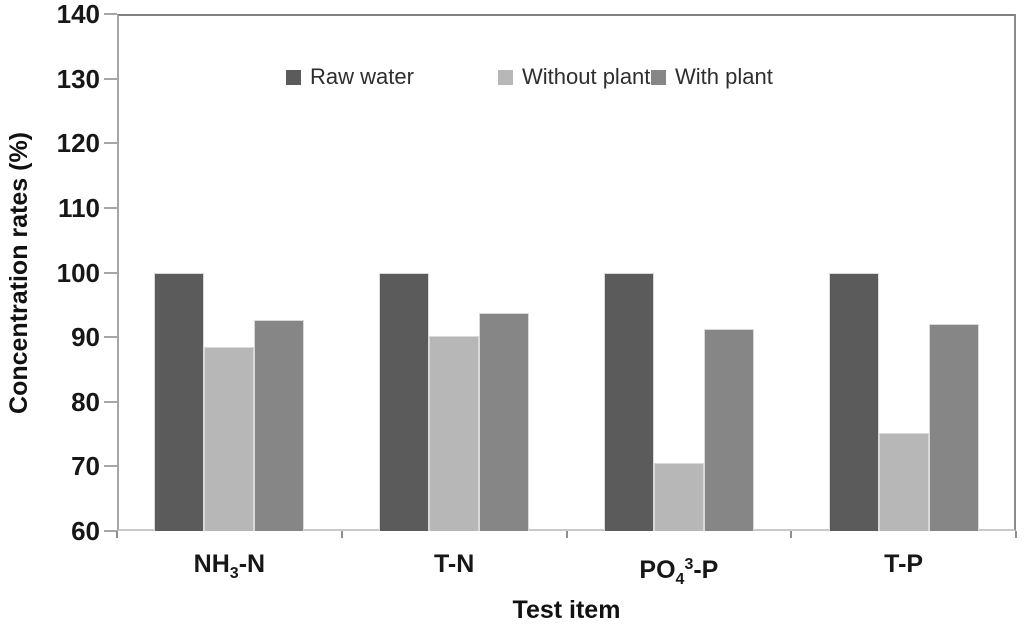  What do you see at coordinates (78, 78) in the screenshot?
I see `y-axis-tick-label: 130` at bounding box center [78, 78].